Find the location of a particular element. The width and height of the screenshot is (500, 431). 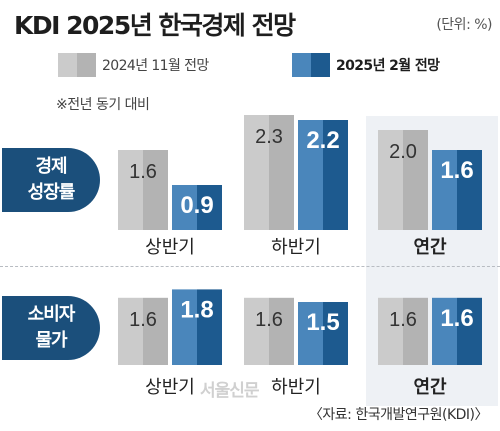

category-label-cpi-2: 연간 is located at coordinates (430, 387).